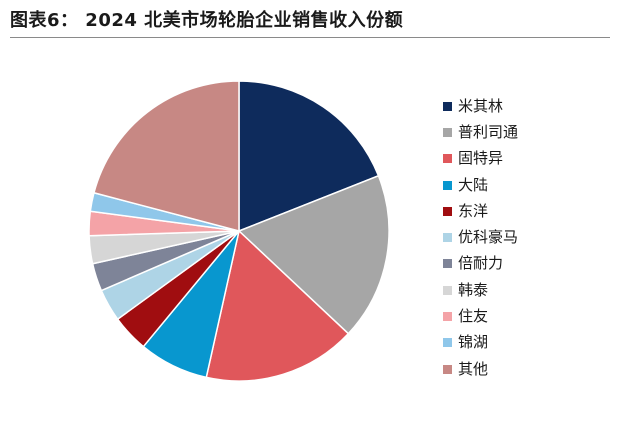  What do you see at coordinates (310, 37) in the screenshot?
I see `title-divider` at bounding box center [310, 37].